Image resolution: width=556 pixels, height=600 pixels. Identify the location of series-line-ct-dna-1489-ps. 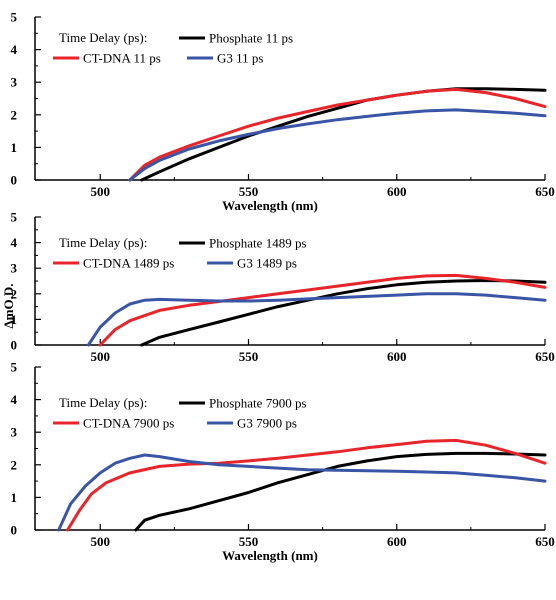
(322, 310).